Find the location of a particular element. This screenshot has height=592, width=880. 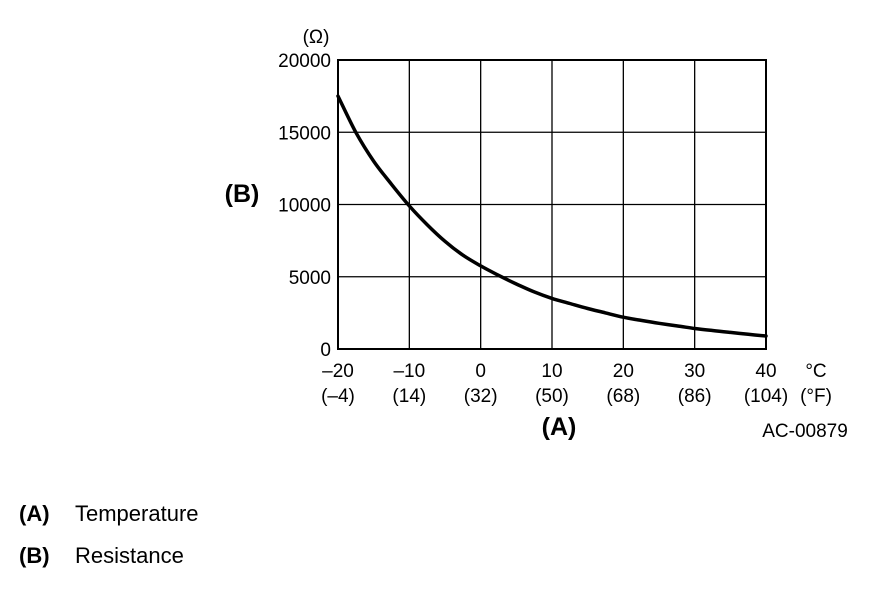

x-tick-label-fahrenheit: (68) is located at coordinates (623, 396).